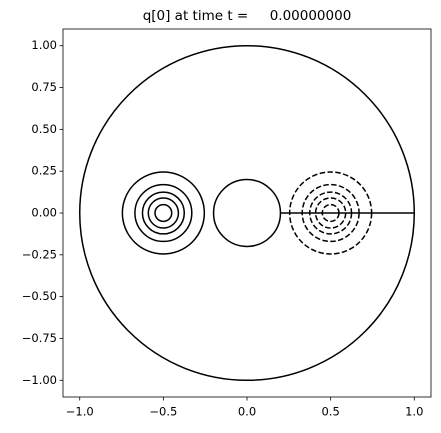 The height and width of the screenshot is (433, 441). What do you see at coordinates (163, 412) in the screenshot?
I see `x-tick-label: −0.5` at bounding box center [163, 412].